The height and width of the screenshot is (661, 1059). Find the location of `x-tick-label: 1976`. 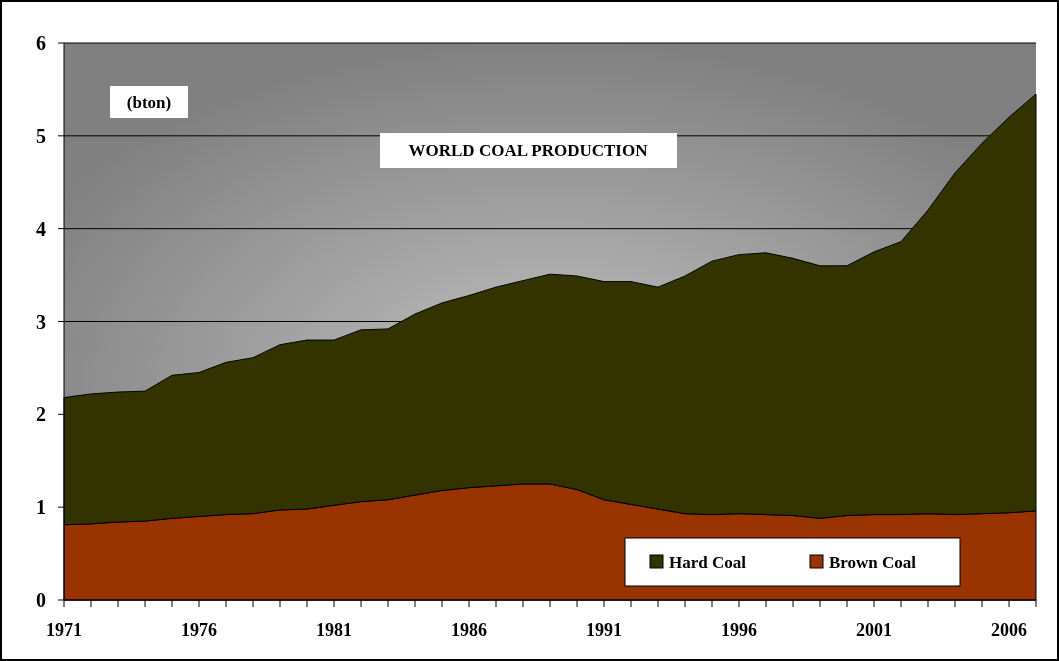

x-tick-label: 1976 is located at coordinates (199, 630).